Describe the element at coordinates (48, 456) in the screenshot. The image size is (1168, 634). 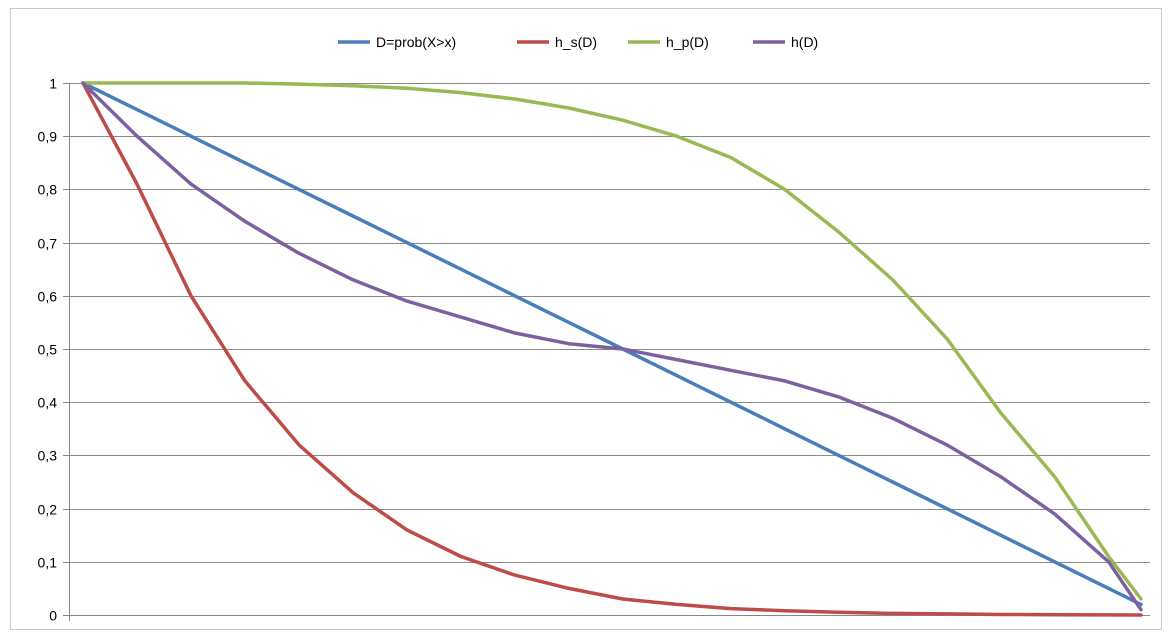
I see `y-tick-label-3: 0,3` at that location.